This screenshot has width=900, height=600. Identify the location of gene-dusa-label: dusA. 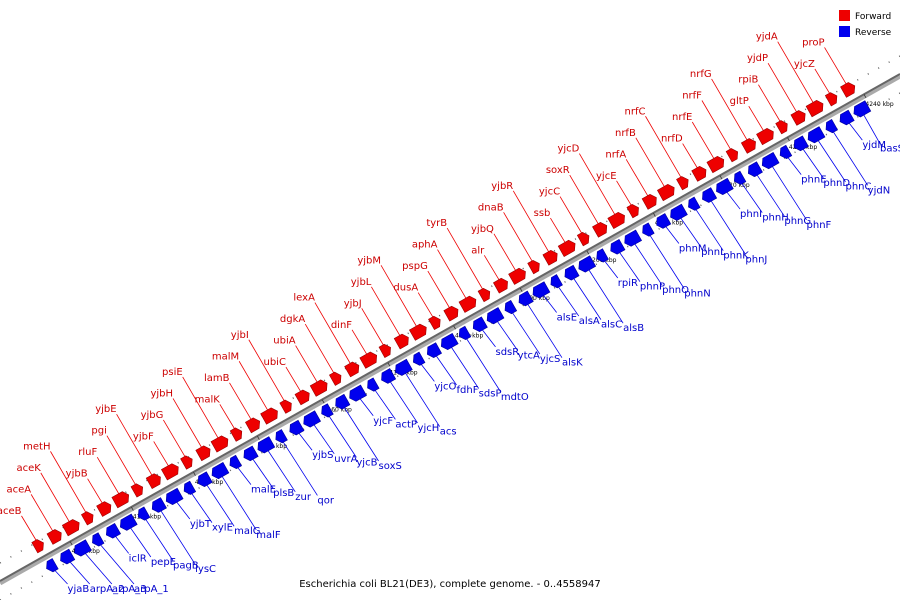
(405, 288).